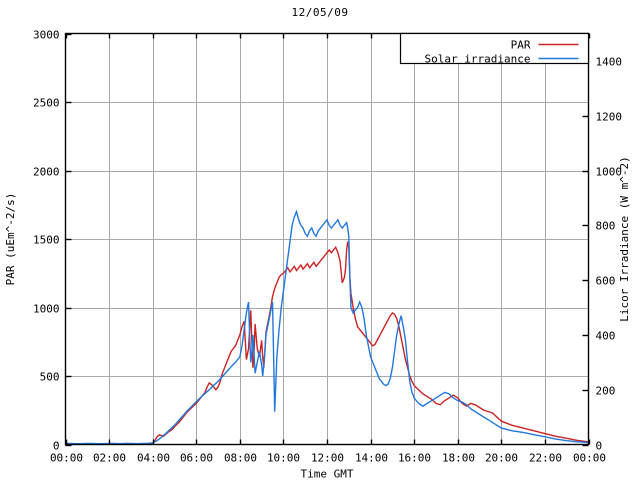 The image size is (640, 480). I want to click on ytick-label-left: 1000, so click(46, 309).